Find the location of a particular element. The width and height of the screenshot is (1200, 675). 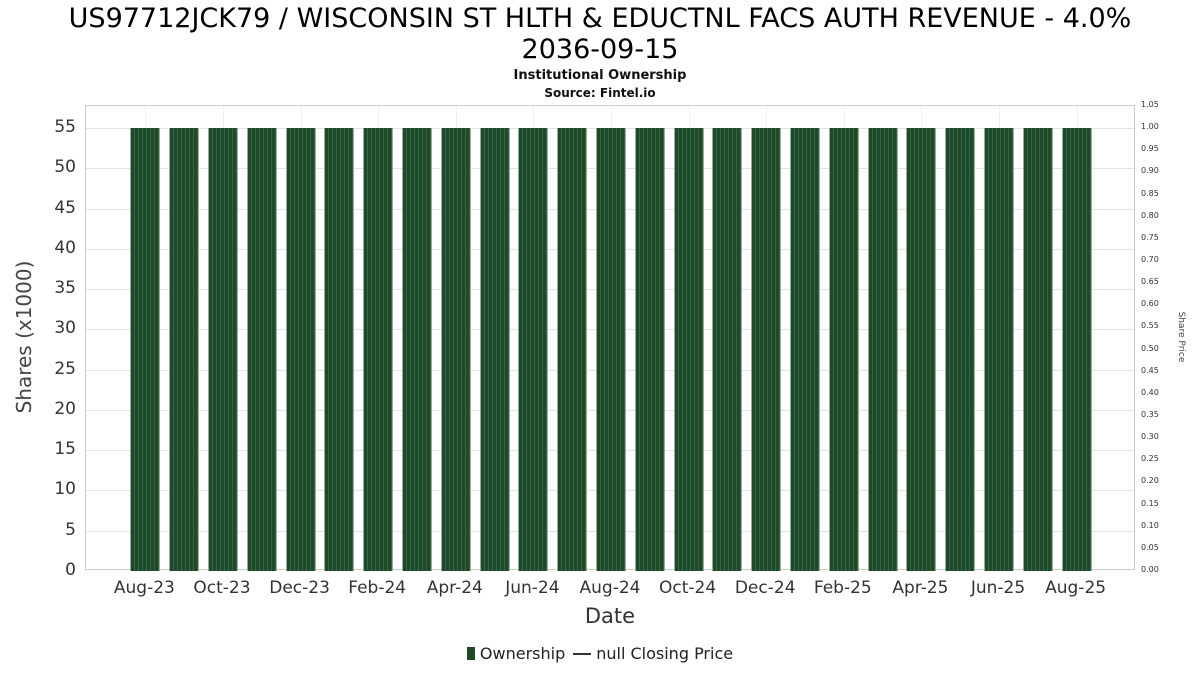

legend-item-ownership: Ownership is located at coordinates (516, 653).